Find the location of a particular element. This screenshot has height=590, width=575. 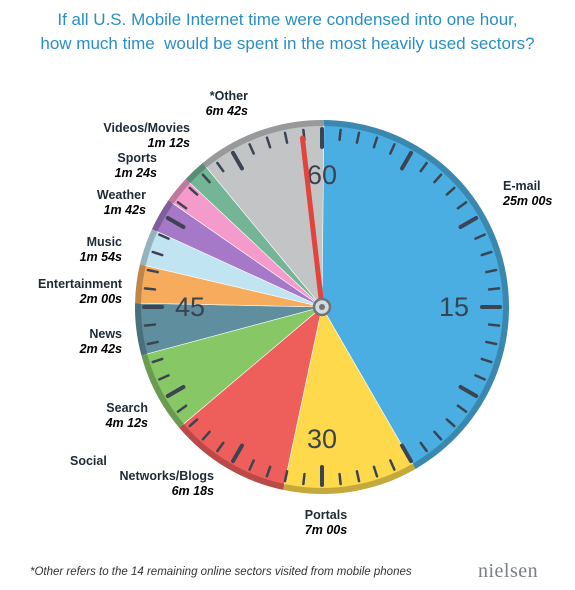

label-videos-name: Videos/Movies is located at coordinates (146, 128).